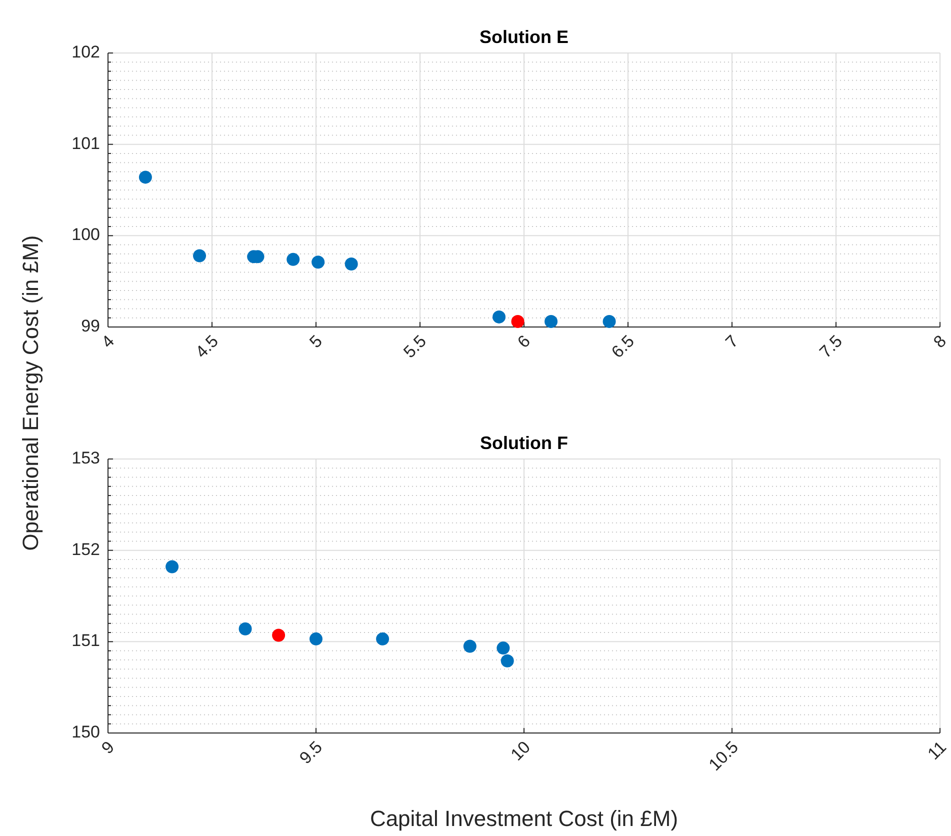 This screenshot has width=951, height=836. Describe the element at coordinates (86, 640) in the screenshot. I see `y-tick-label: 151` at that location.